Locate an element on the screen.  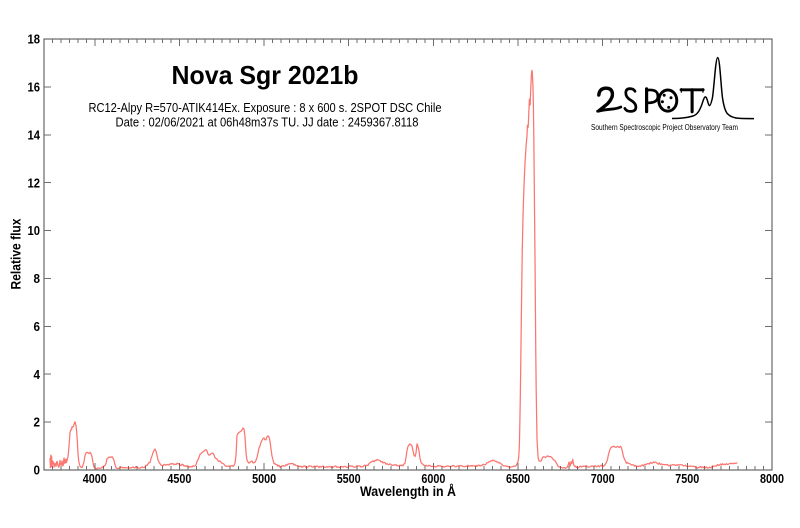
svg-text: Relative flux is located at coordinates (16, 253).